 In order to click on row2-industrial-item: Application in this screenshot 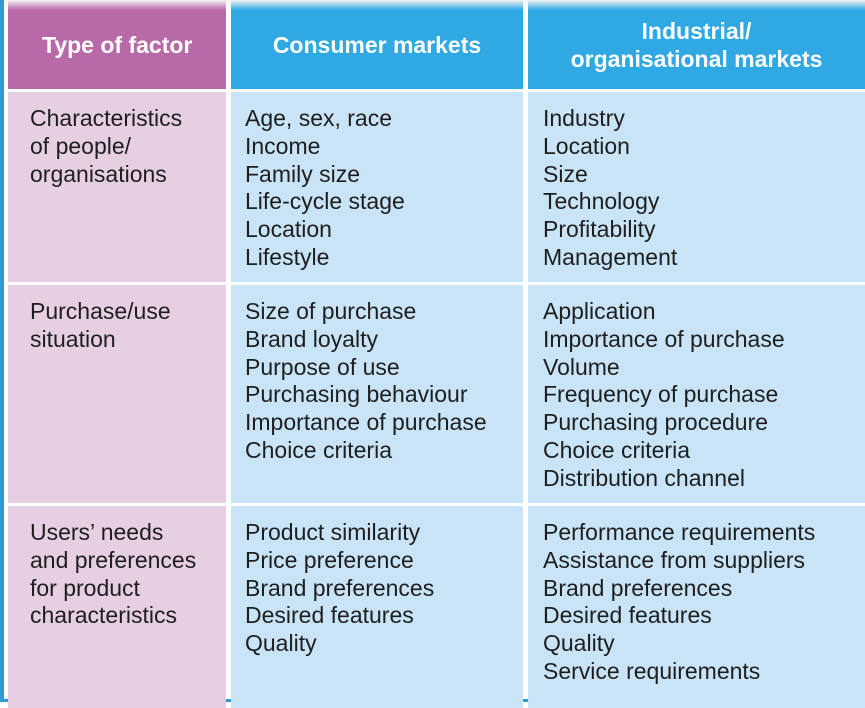, I will do `click(599, 311)`.